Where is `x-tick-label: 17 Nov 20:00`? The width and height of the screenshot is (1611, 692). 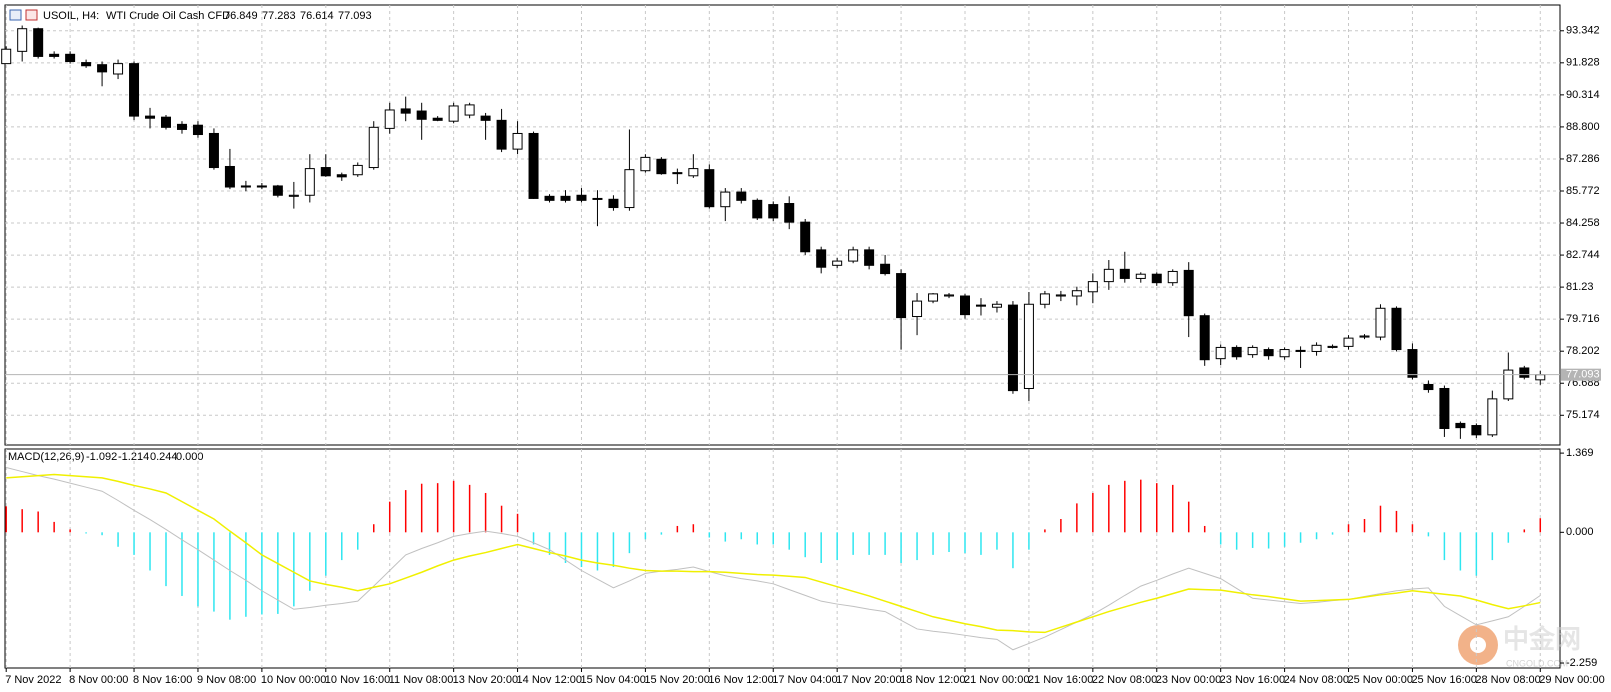
x-tick-label: 17 Nov 20:00 is located at coordinates (868, 680).